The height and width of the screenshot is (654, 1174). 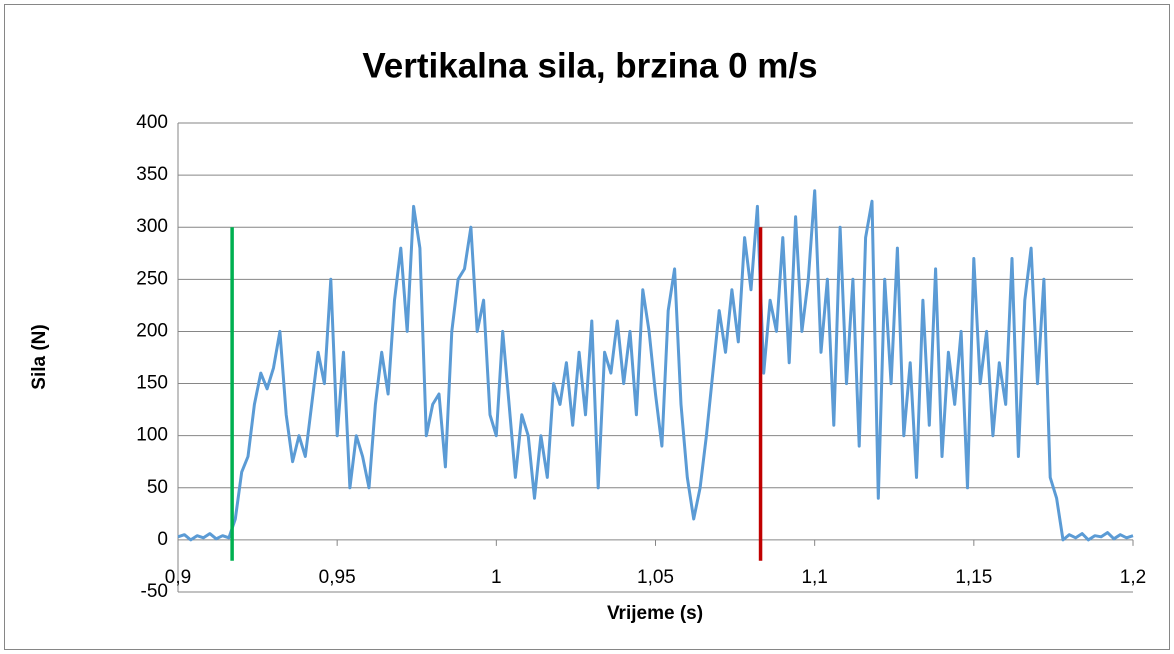 What do you see at coordinates (152, 122) in the screenshot?
I see `y-tick-label: 400` at bounding box center [152, 122].